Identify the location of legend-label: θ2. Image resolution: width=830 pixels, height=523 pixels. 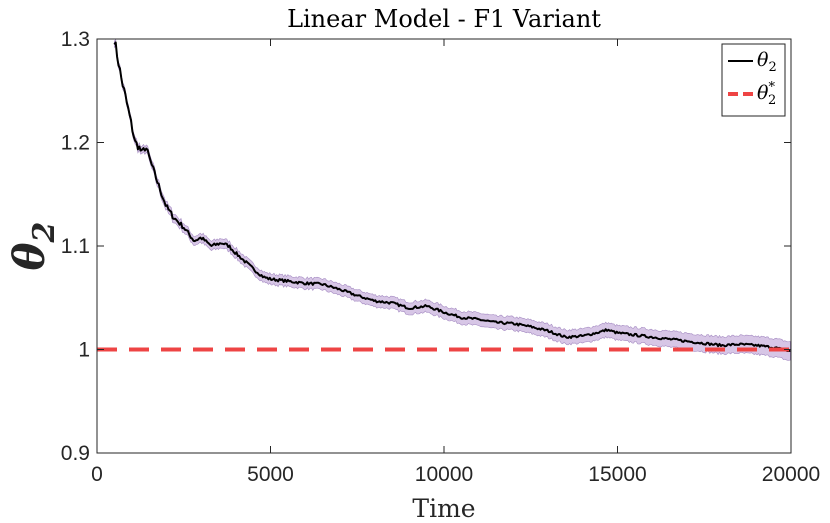
(767, 62).